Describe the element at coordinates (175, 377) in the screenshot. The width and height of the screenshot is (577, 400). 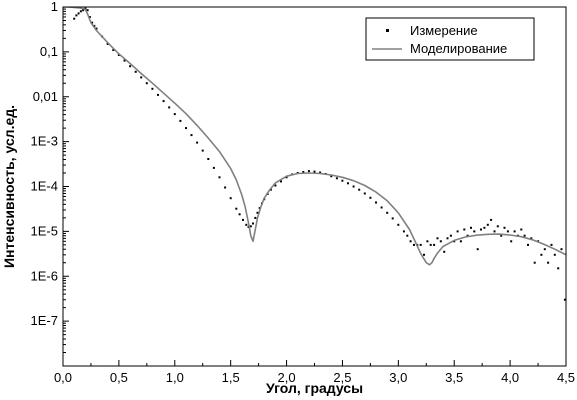
I see `x-tick-label: 1,0` at that location.